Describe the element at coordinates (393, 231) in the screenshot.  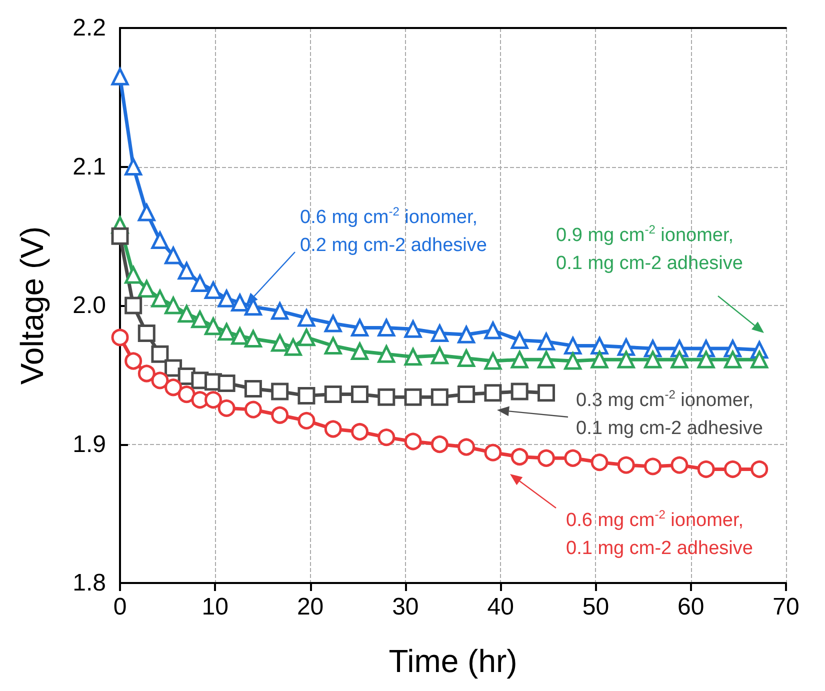
I see `text: 0.6 mg cm$^{-2}$ ionomer, 0.2 mg cm-2 adhesive` at that location.